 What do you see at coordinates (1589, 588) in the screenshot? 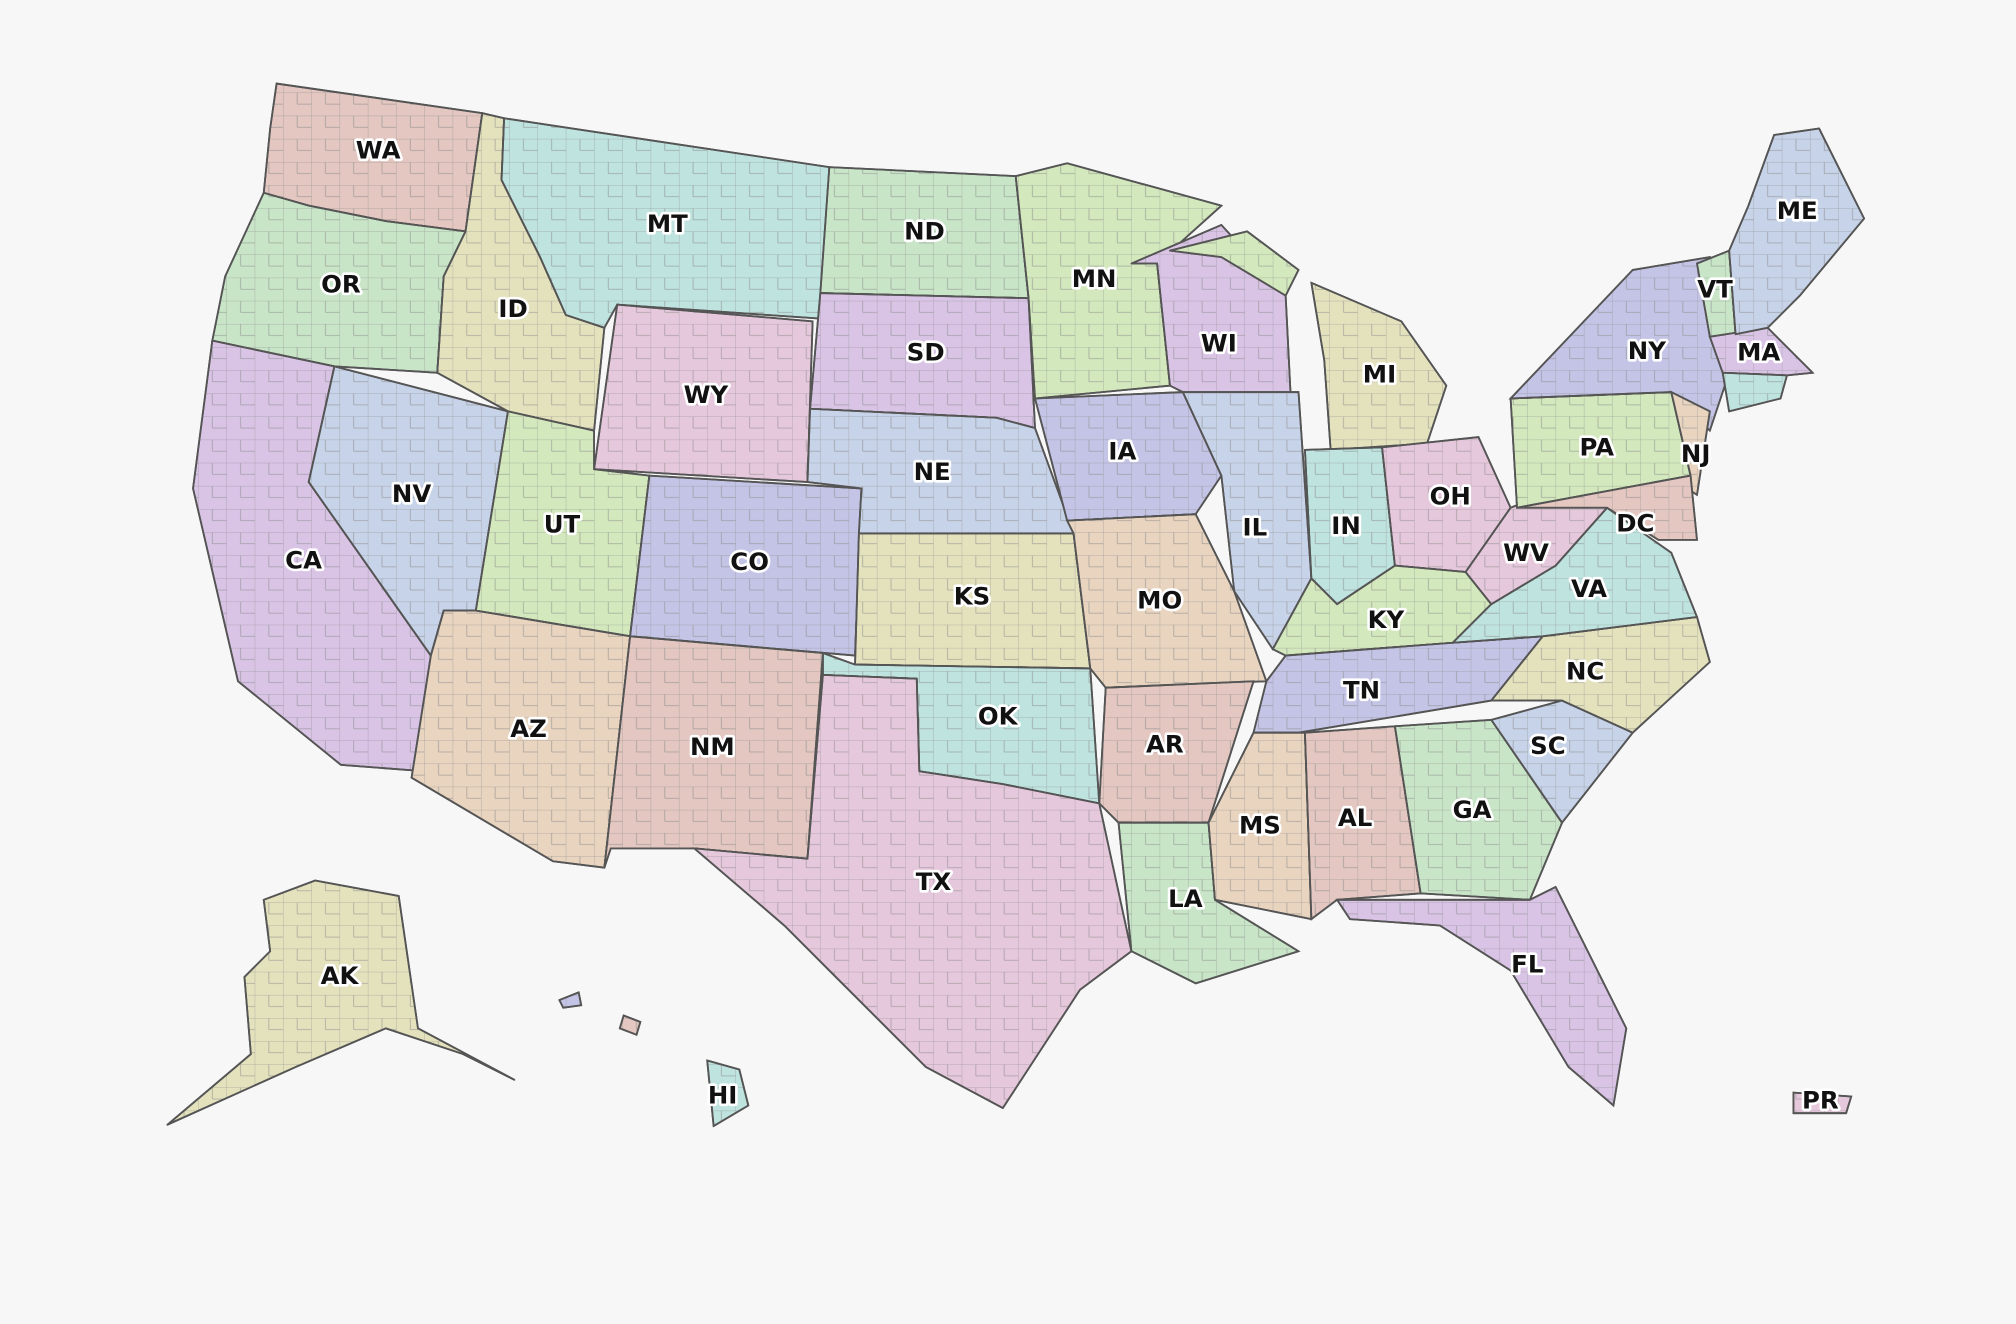
I see `state-label-va: VA` at bounding box center [1589, 588].